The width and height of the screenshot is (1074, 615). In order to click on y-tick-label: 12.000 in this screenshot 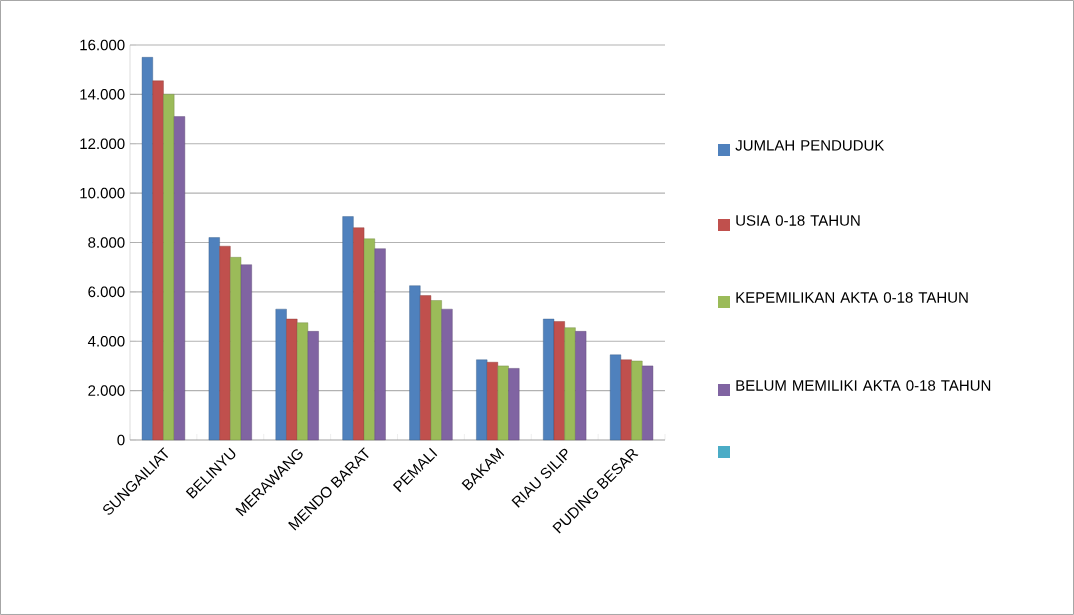, I will do `click(102, 144)`.